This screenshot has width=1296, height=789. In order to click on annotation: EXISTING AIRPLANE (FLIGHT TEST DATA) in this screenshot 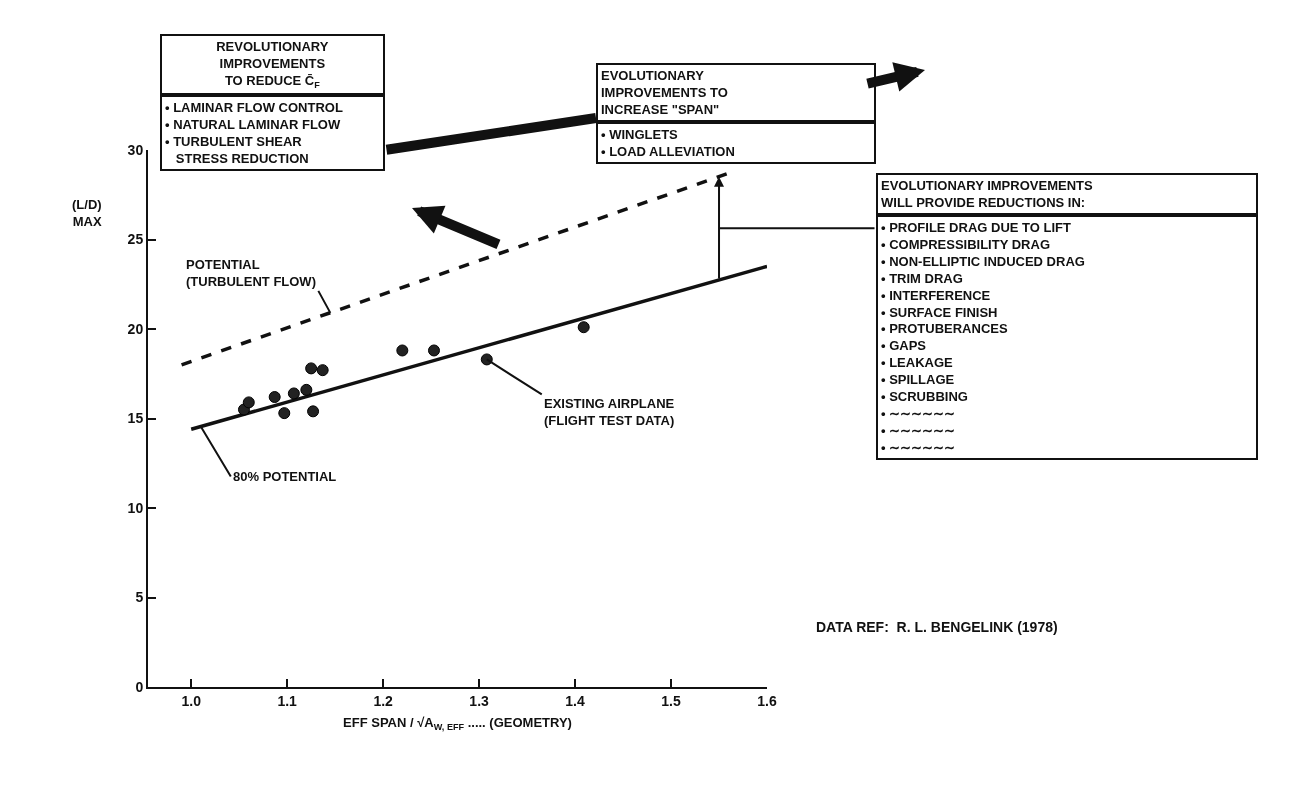, I will do `click(609, 412)`.